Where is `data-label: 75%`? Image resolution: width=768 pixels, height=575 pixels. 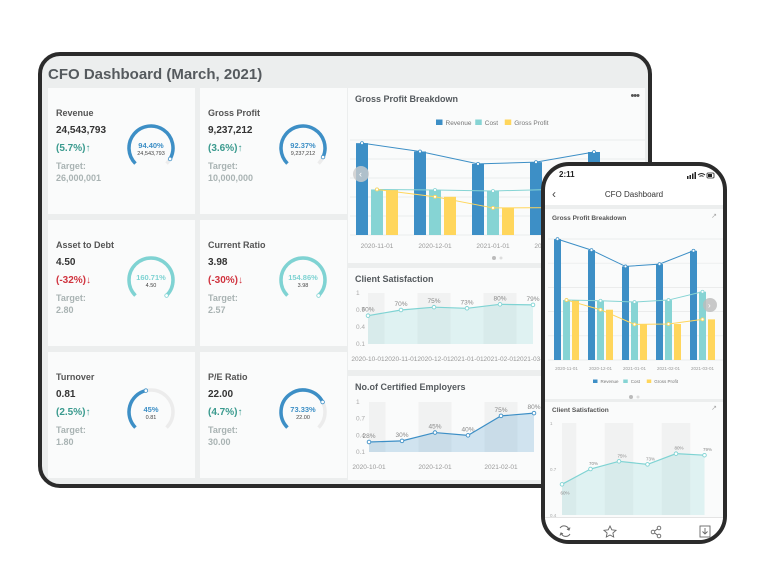 data-label: 75% is located at coordinates (621, 455).